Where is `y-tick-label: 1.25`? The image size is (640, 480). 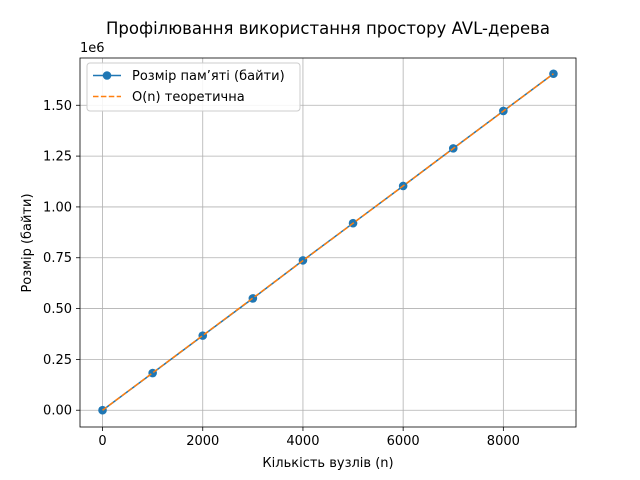 y-tick-label: 1.25 is located at coordinates (57, 157).